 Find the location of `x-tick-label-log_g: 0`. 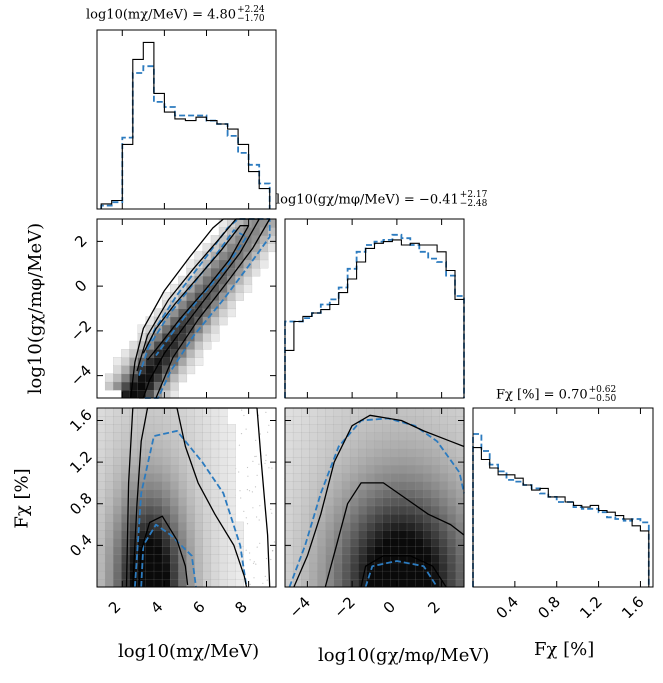

x-tick-label-log_g: 0 is located at coordinates (389, 607).